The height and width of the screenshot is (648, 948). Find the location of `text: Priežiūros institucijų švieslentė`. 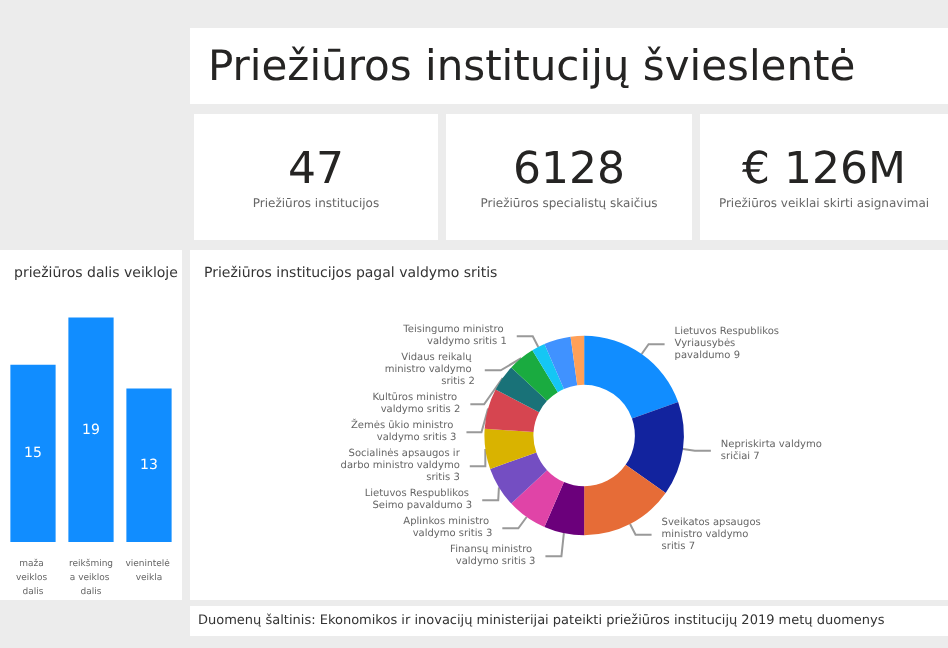

text: Priežiūros institucijų švieslentė is located at coordinates (532, 66).